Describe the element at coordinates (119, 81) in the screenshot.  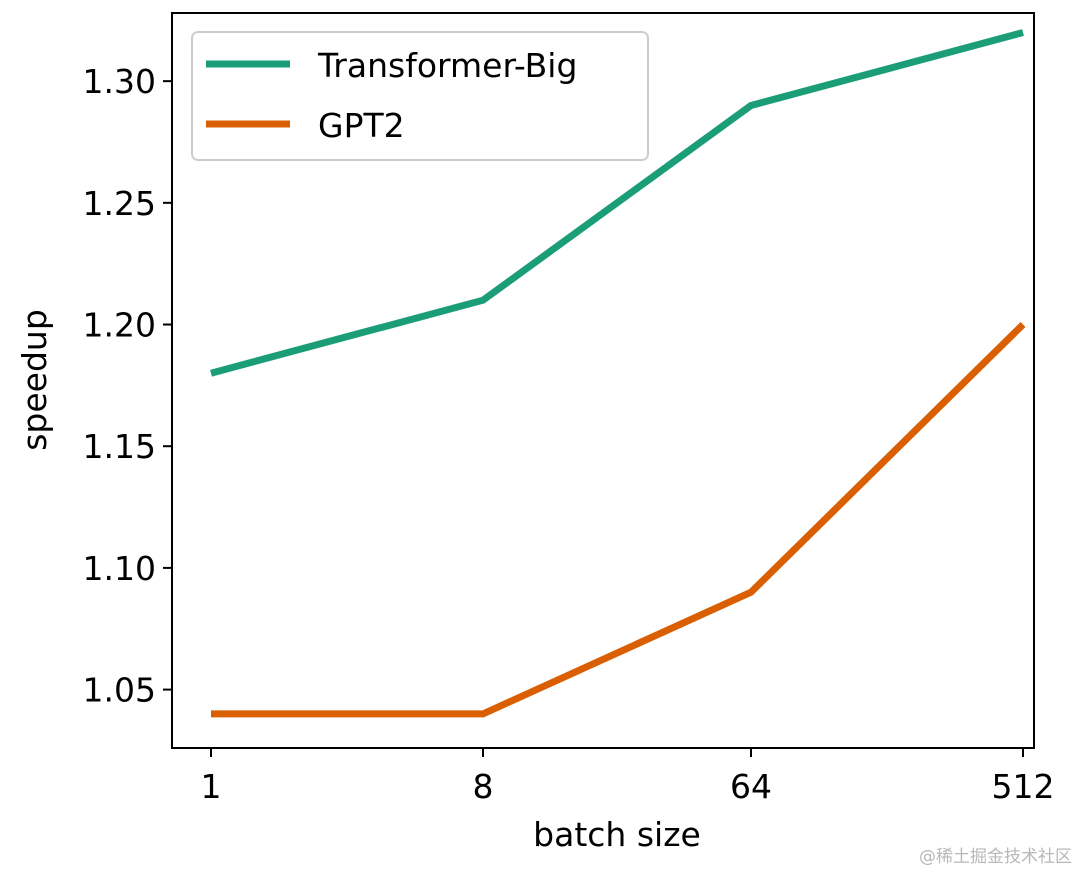
I see `y-tick-label: 1.30` at that location.